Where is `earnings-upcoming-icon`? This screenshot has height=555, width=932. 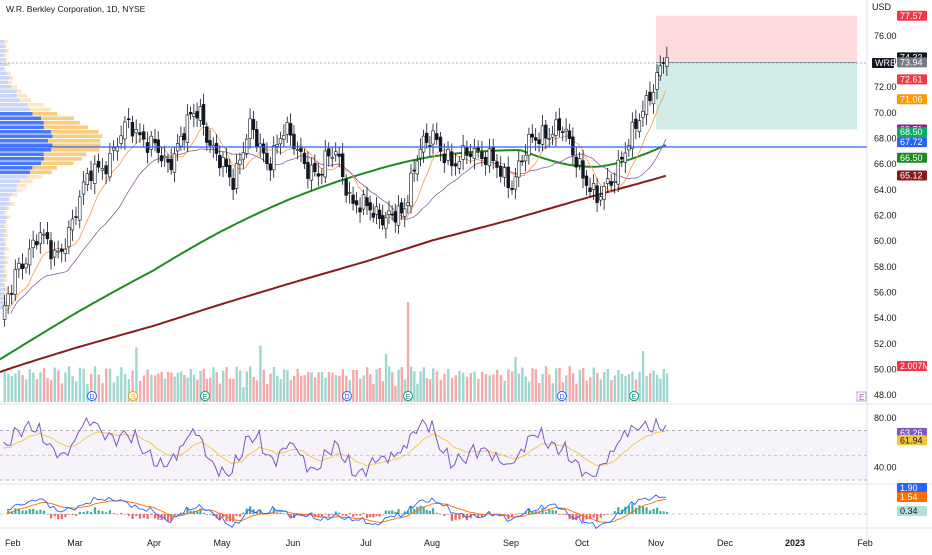
earnings-upcoming-icon is located at coordinates (861, 396).